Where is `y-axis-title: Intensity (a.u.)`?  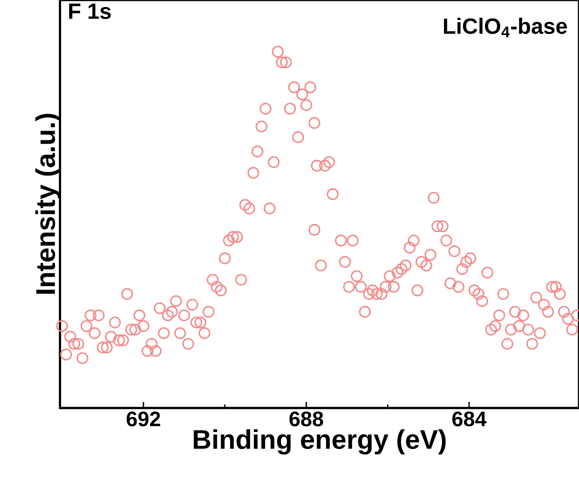 y-axis-title: Intensity (a.u.) is located at coordinates (47, 204).